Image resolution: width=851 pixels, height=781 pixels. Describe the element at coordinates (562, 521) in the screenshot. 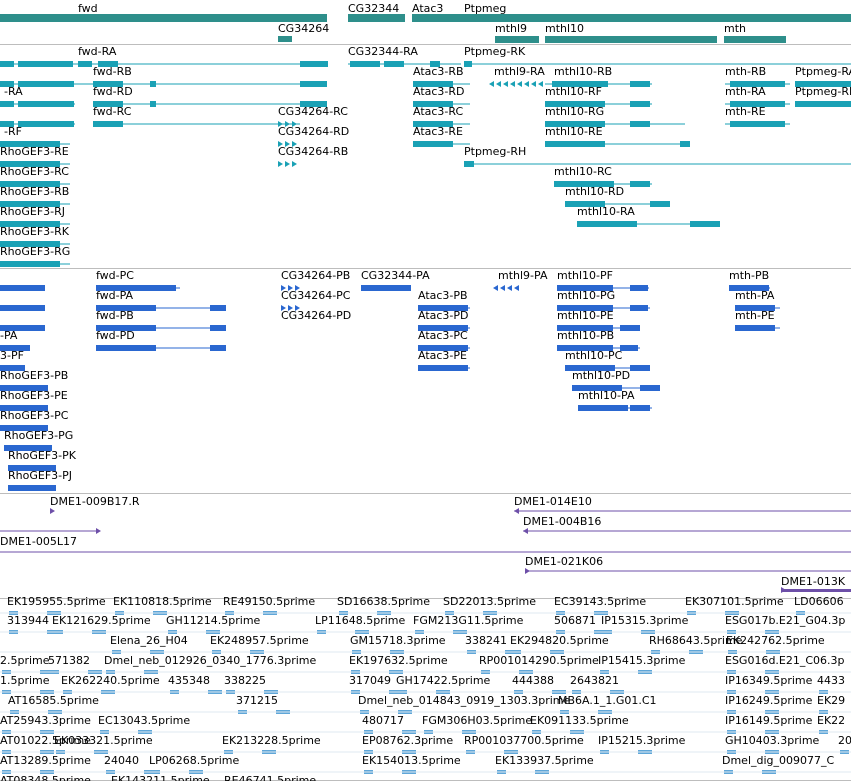

I see `feature-label: DME1-004B16` at that location.